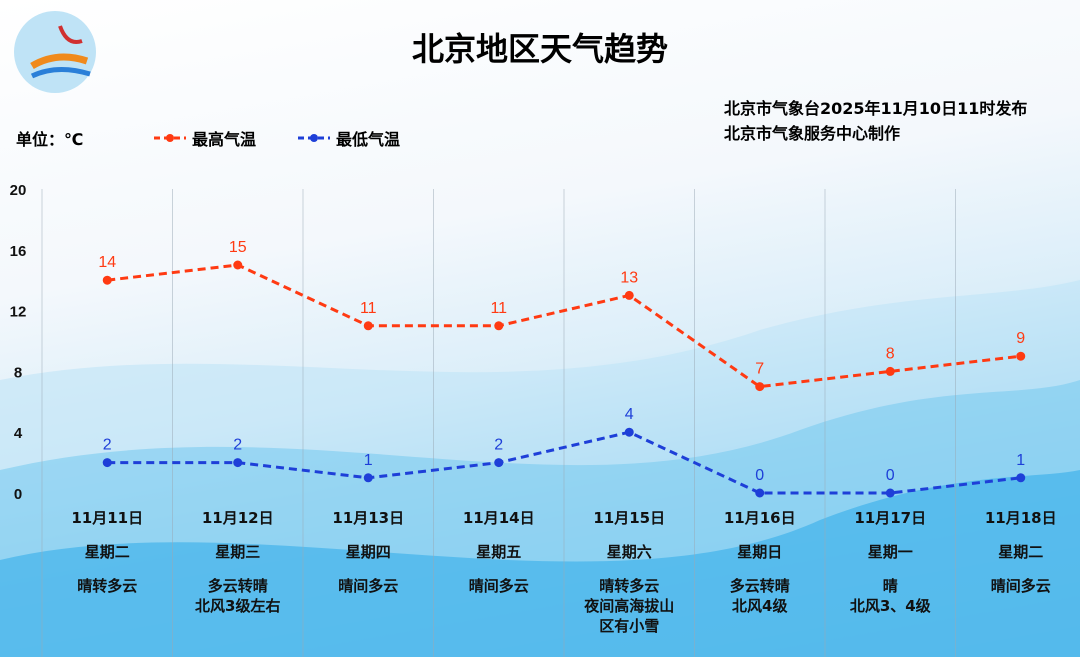  Describe the element at coordinates (18, 433) in the screenshot. I see `y-tick-label: 4` at that location.